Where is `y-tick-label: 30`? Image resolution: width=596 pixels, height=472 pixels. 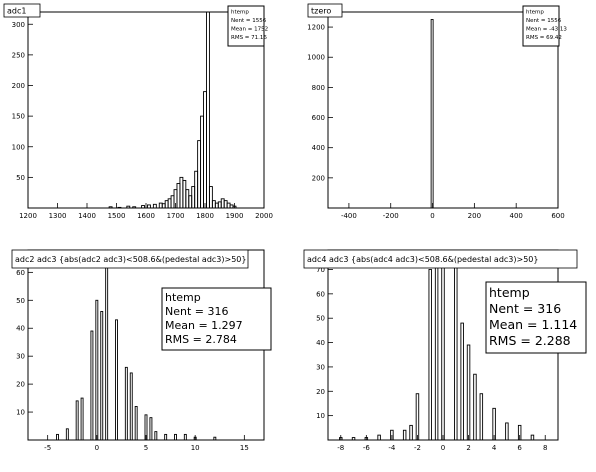
y-tick-label: 30 is located at coordinates (20, 357).